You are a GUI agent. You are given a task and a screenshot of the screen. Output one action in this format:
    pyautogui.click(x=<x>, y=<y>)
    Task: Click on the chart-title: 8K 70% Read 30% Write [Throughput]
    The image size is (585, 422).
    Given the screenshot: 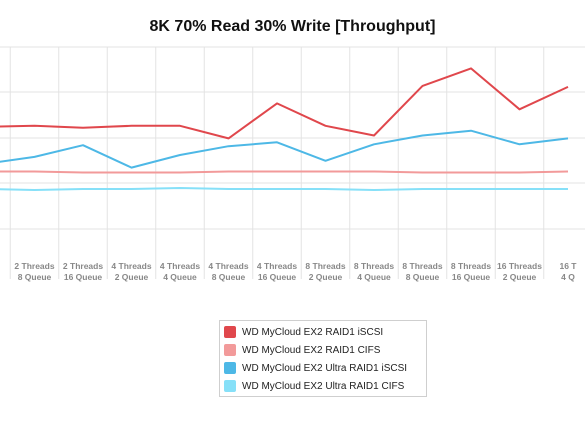 What is the action you would take?
    pyautogui.click(x=292, y=26)
    